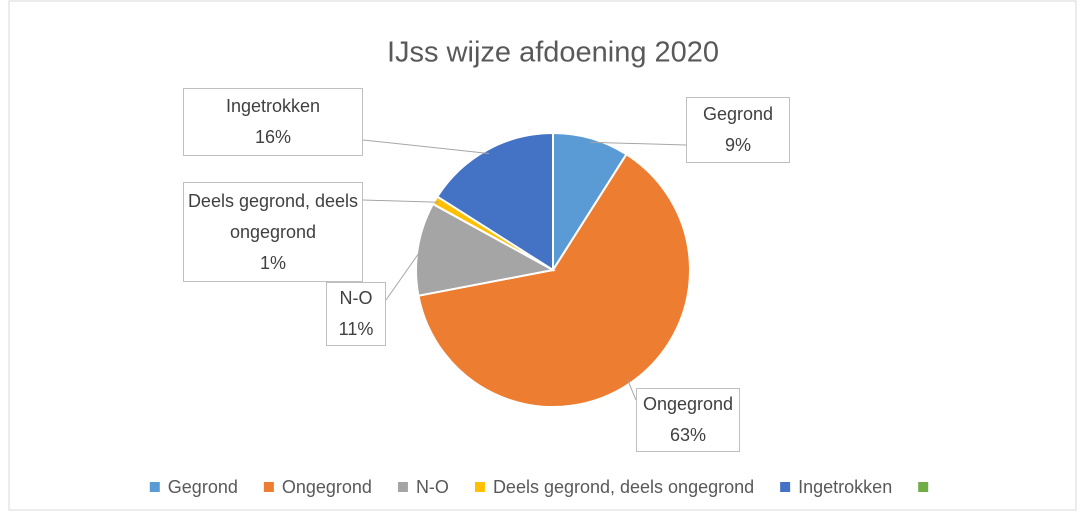 The width and height of the screenshot is (1086, 519). I want to click on label-category: Deels gegrond, deels ongegrond, so click(273, 216).